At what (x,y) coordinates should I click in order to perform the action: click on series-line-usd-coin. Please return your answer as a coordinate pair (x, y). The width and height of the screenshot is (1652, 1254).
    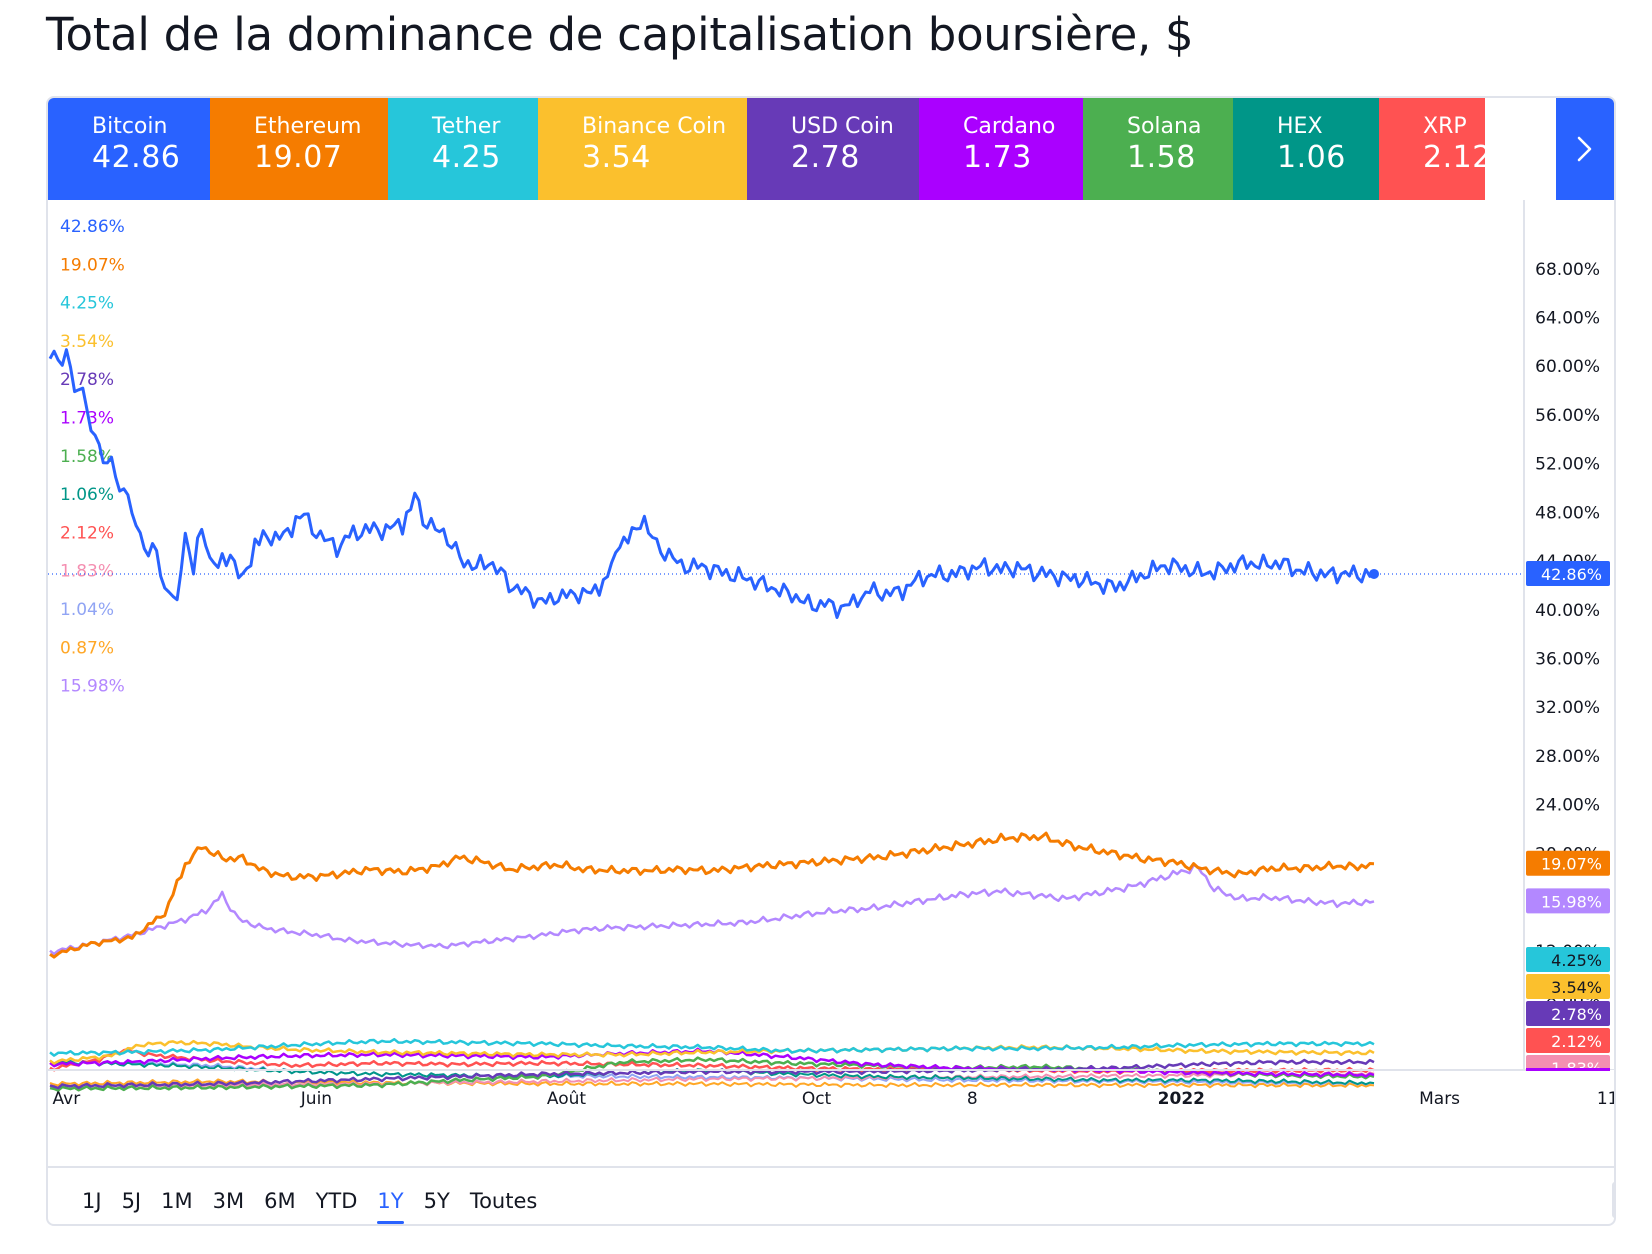
    Looking at the image, I should click on (712, 1074).